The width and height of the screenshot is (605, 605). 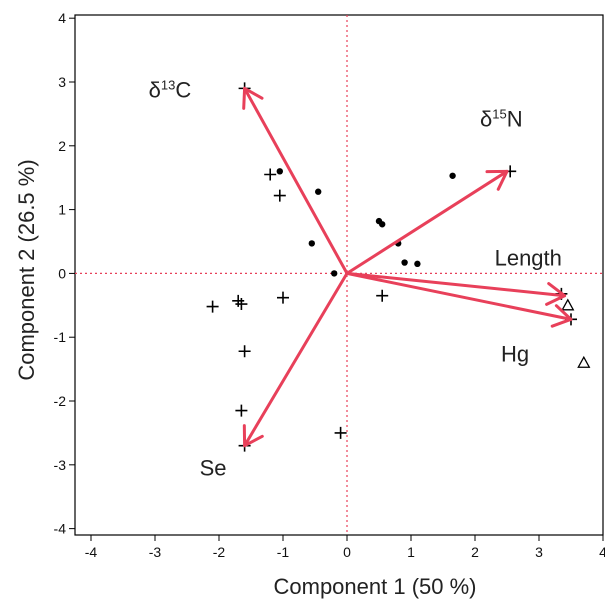 What do you see at coordinates (155, 552) in the screenshot?
I see `x-tick-label: -3` at bounding box center [155, 552].